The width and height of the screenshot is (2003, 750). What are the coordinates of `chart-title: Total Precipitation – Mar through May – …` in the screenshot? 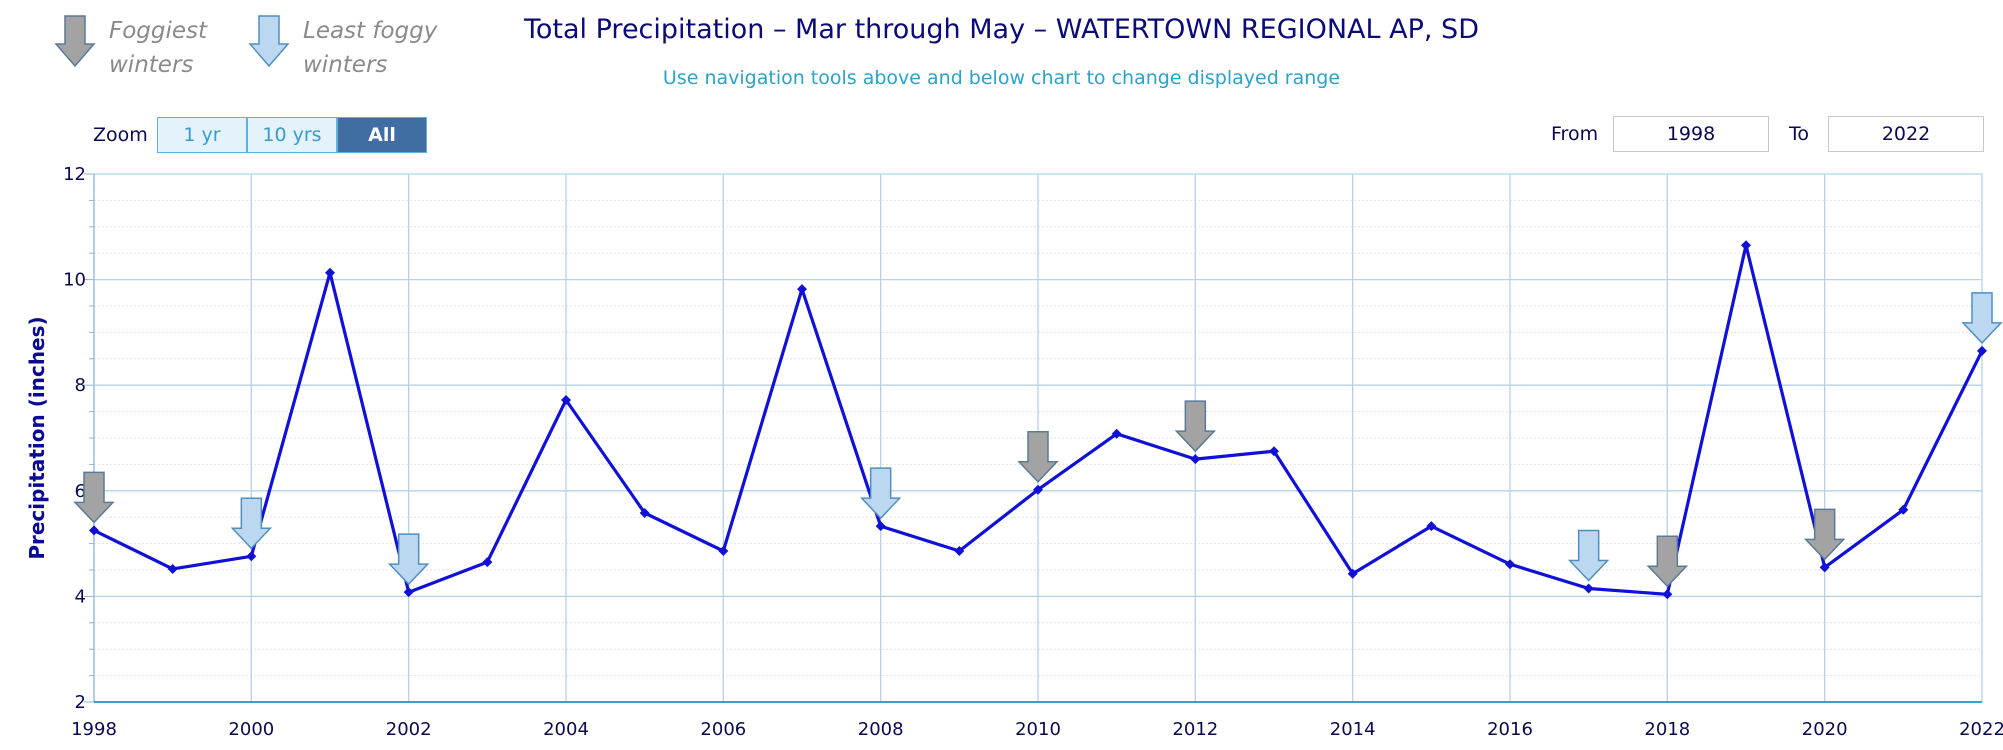 It's located at (1001, 29).